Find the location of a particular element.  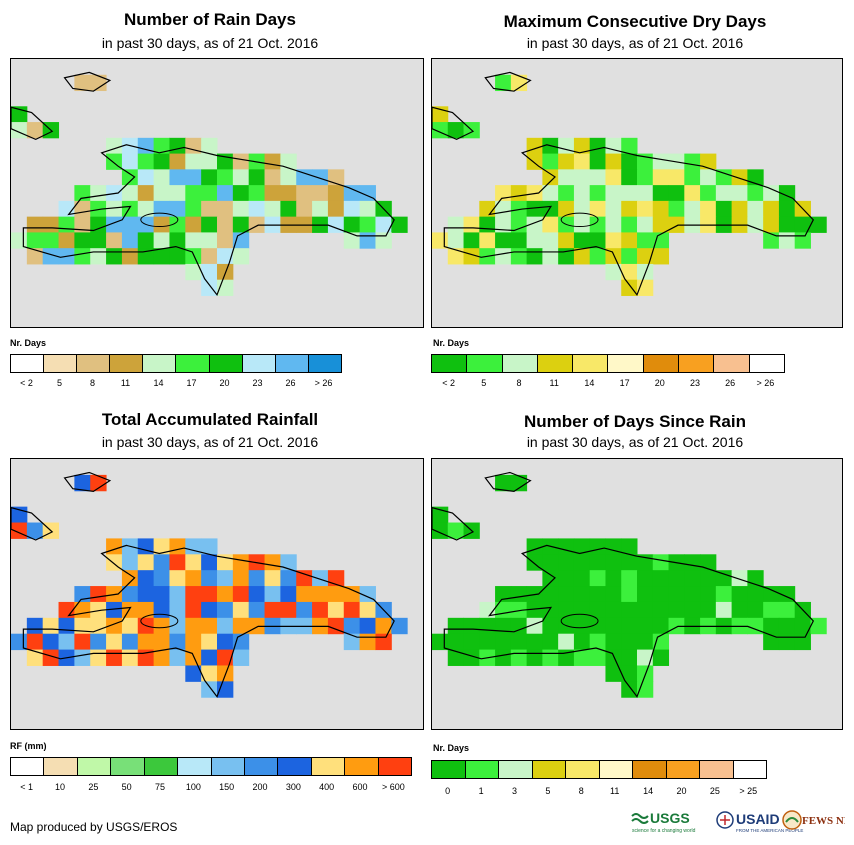

legend-labels: < 2 5 8 11 14 17 20 23 26 > 26 is located at coordinates (607, 384).